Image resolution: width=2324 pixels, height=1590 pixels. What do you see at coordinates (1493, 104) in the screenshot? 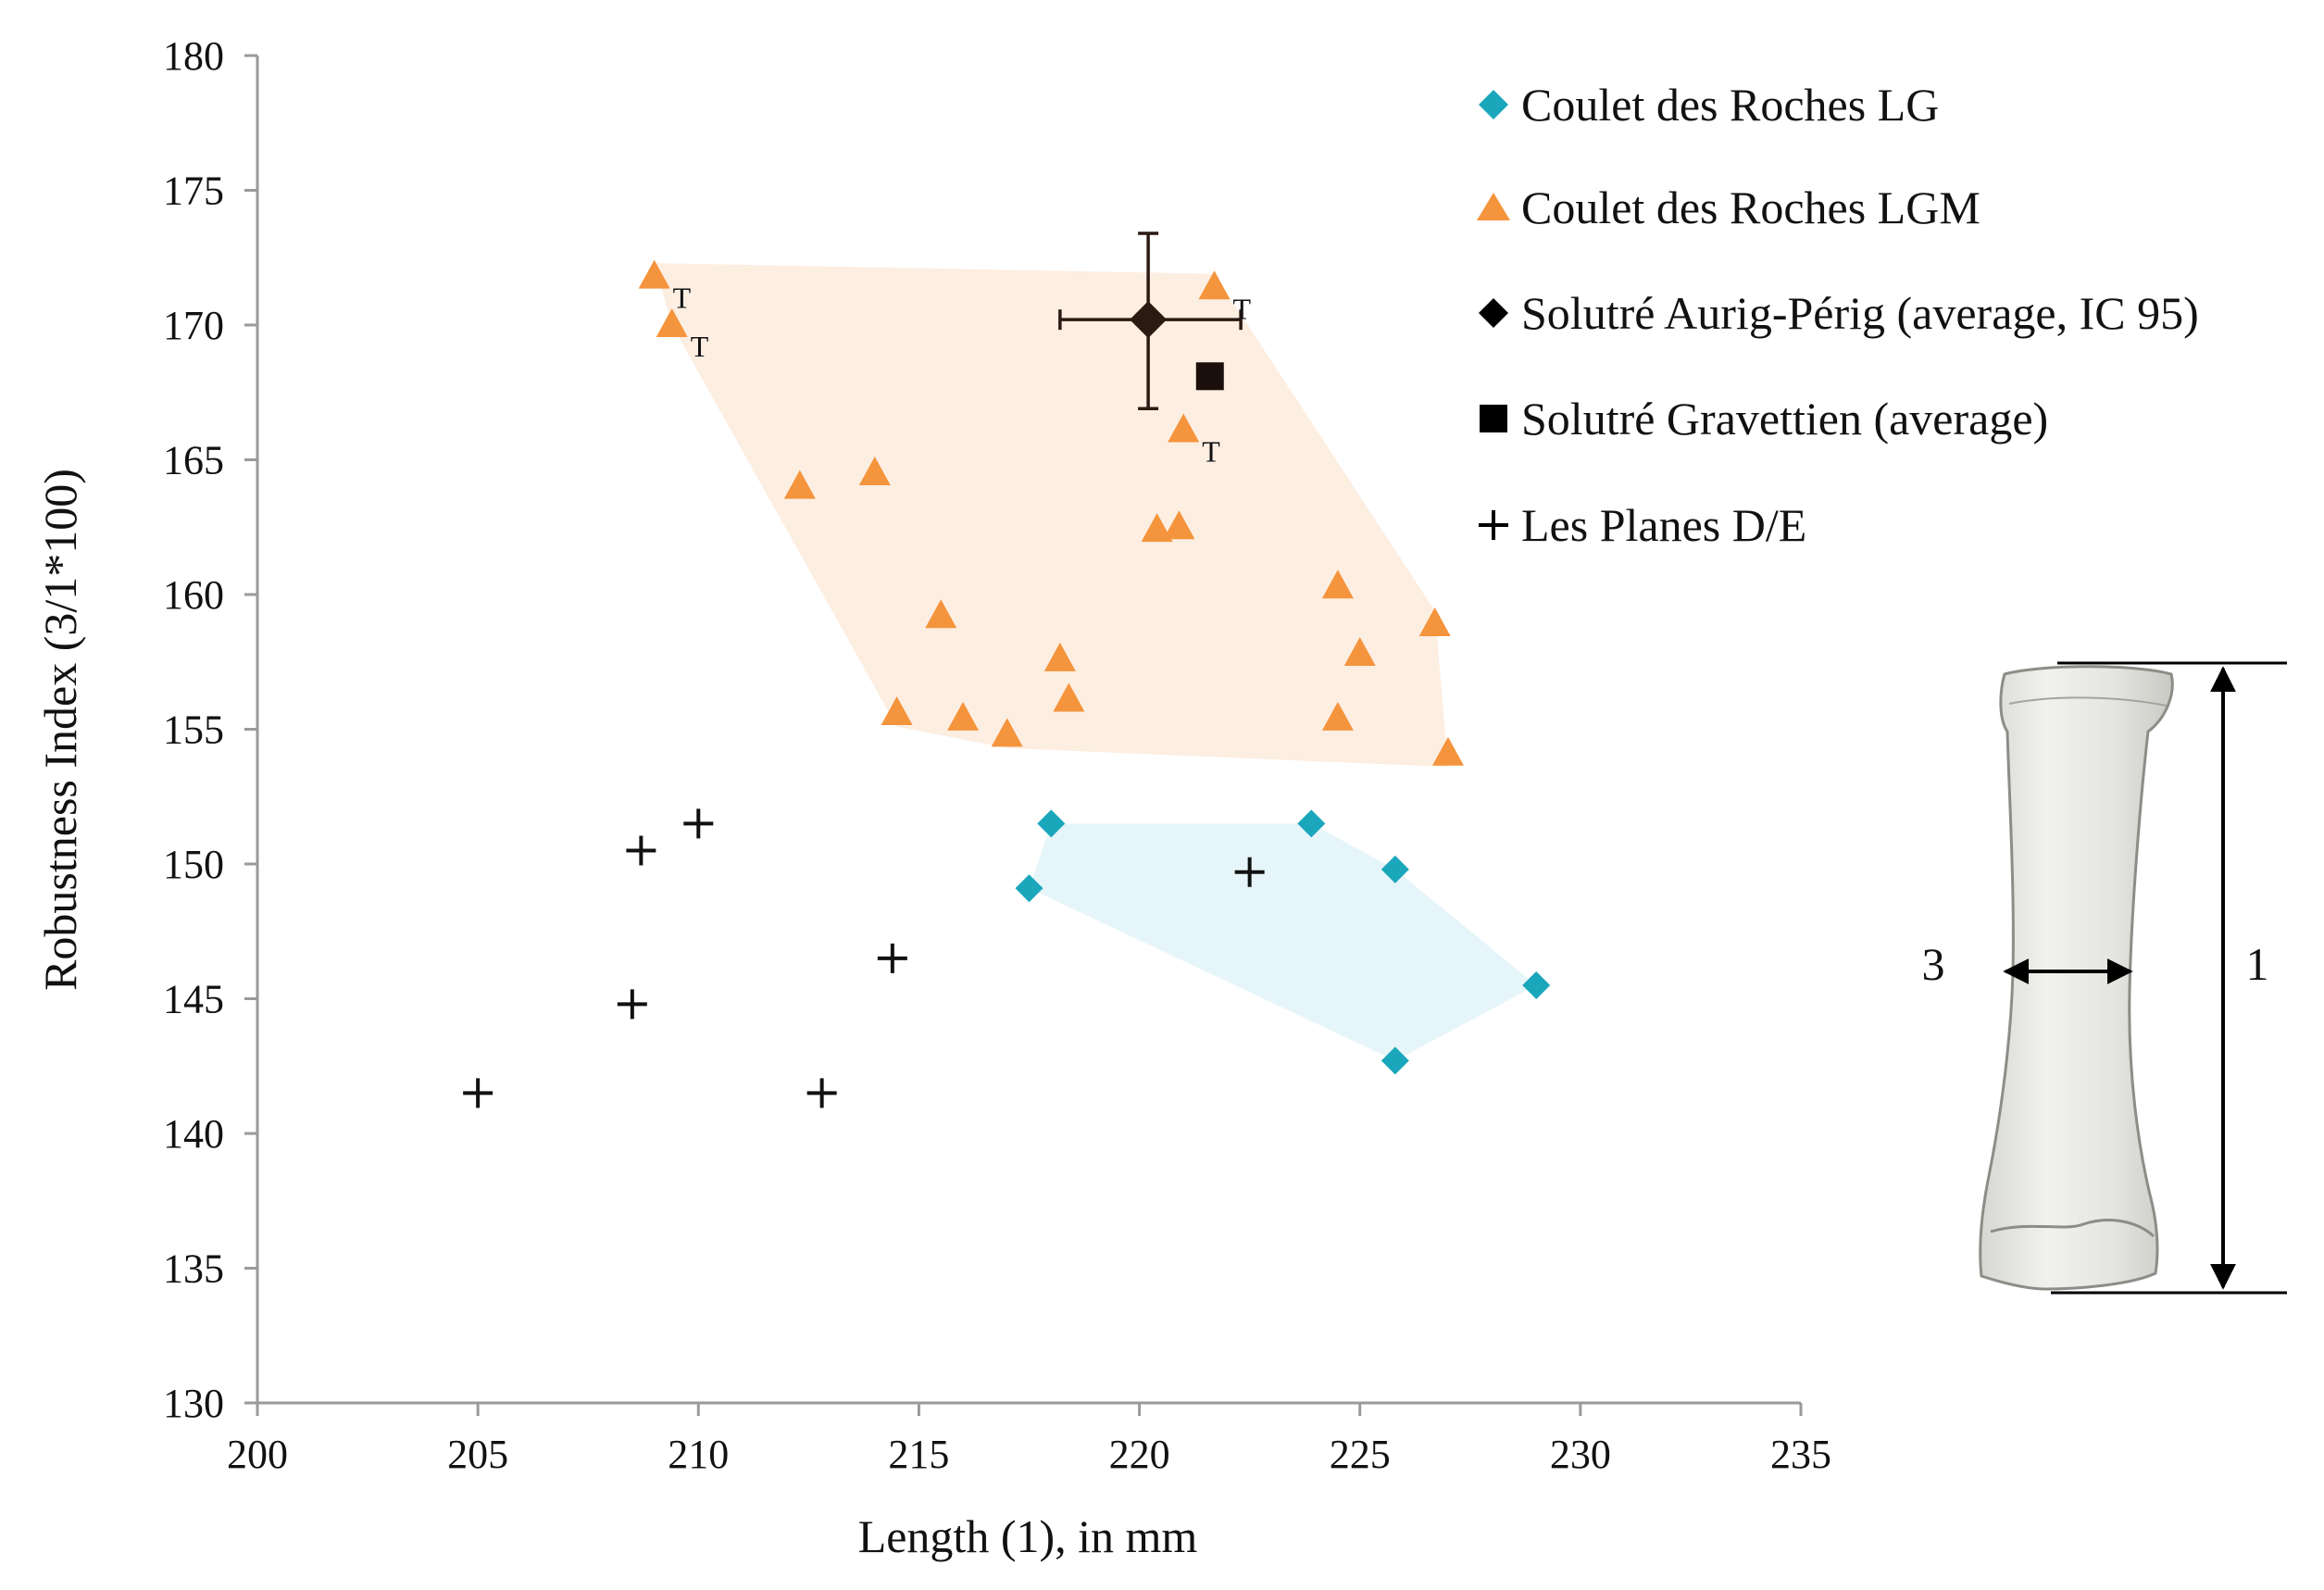
I see `legend-marker-diamond-cyan` at bounding box center [1493, 104].